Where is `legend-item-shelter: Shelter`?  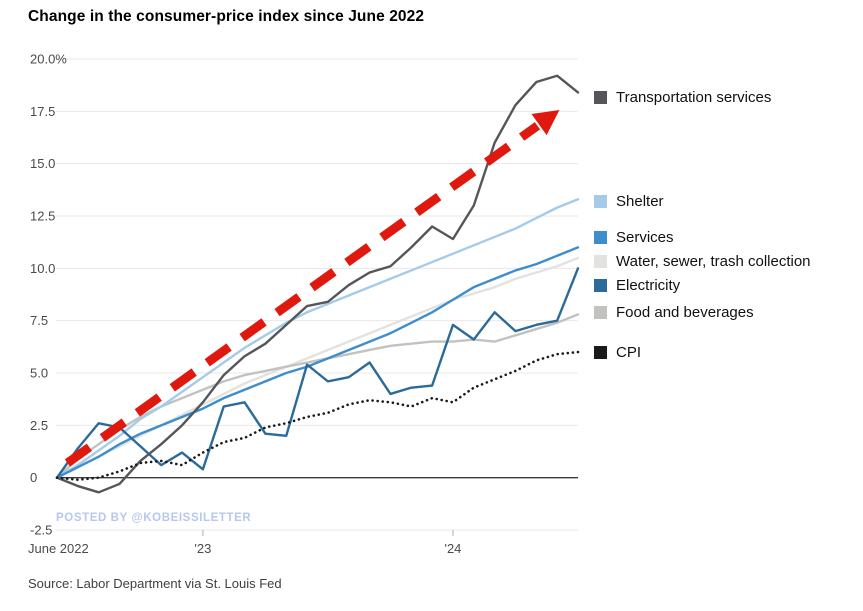 legend-item-shelter: Shelter is located at coordinates (629, 201).